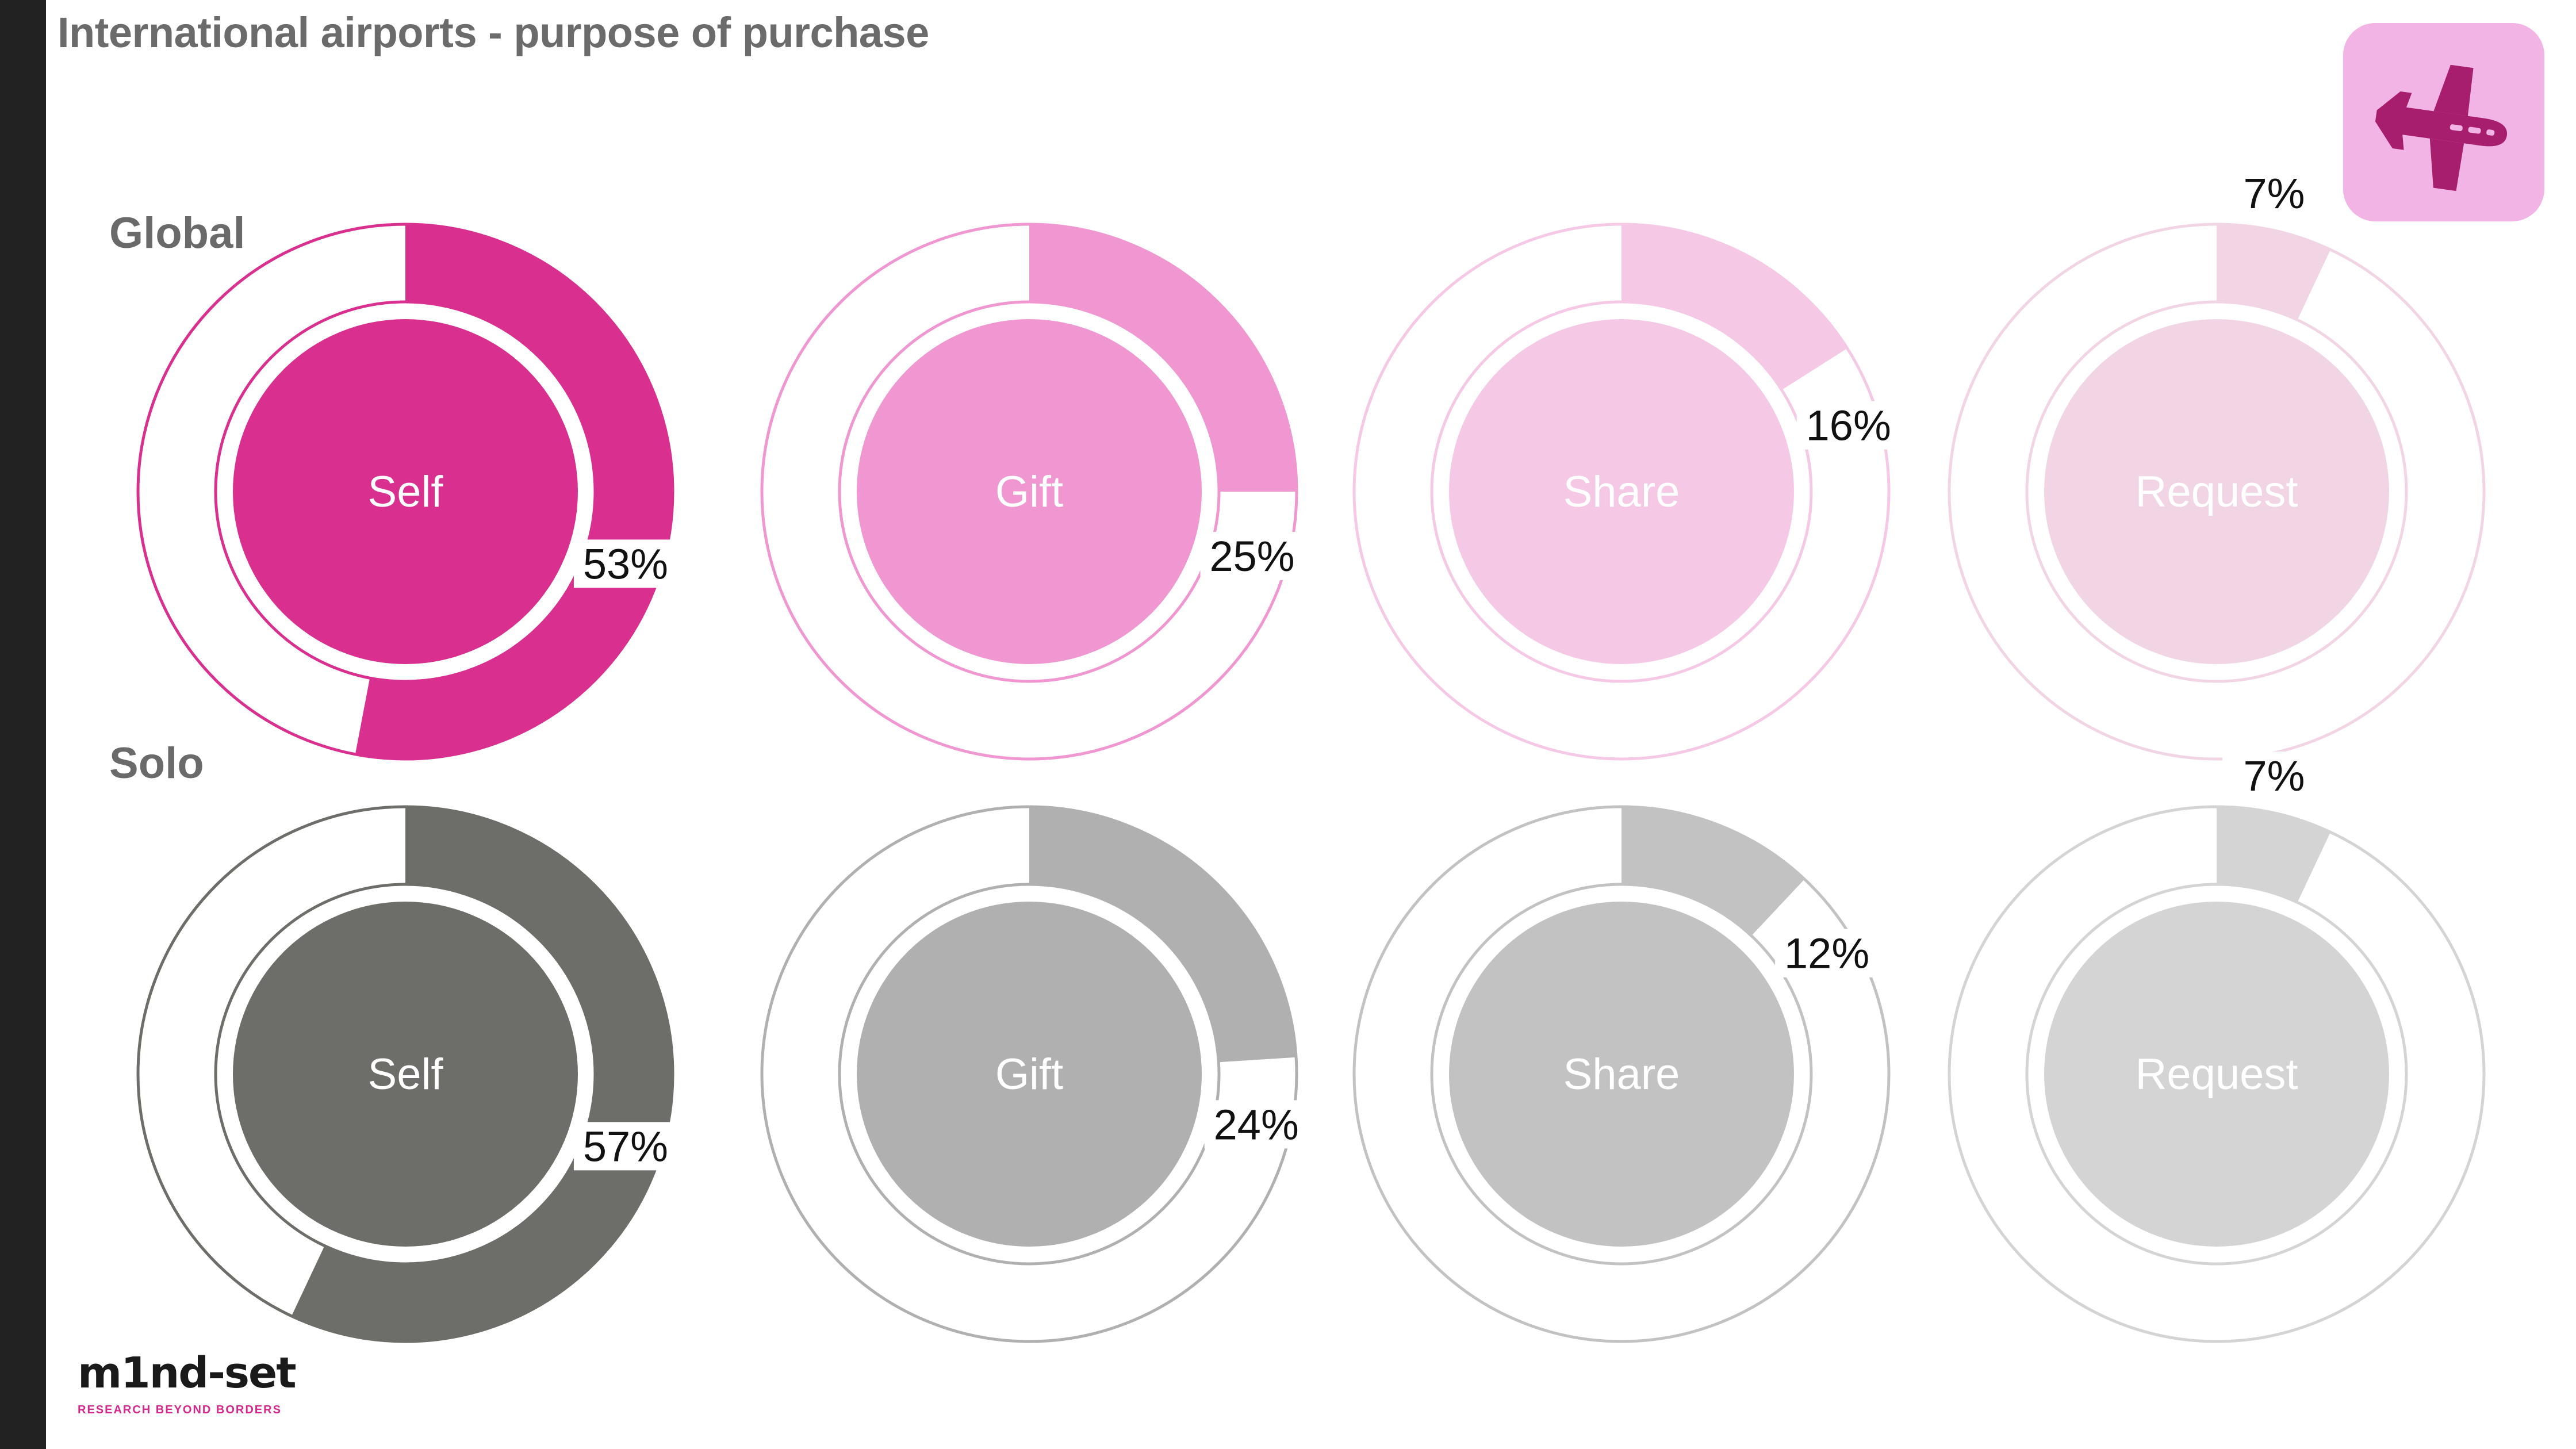 The width and height of the screenshot is (2576, 1449). I want to click on value-label-share: 12%, so click(1826, 953).